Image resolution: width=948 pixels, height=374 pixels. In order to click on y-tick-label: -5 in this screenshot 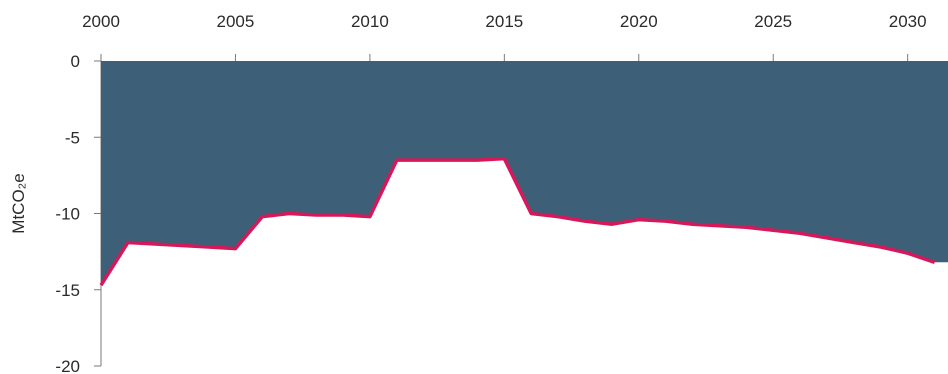, I will do `click(72, 137)`.